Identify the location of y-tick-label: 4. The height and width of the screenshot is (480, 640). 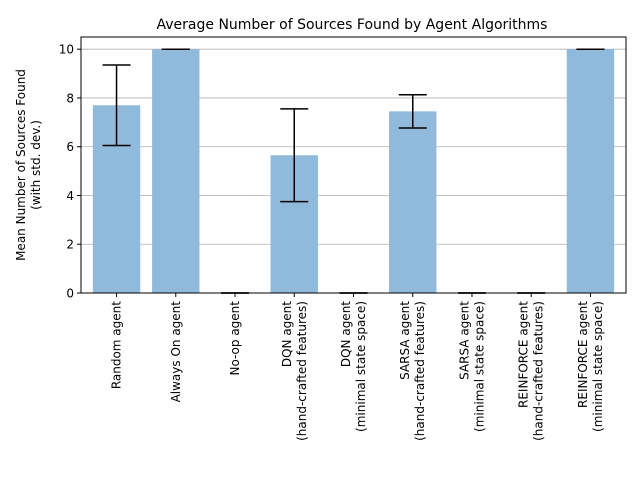
(70, 196).